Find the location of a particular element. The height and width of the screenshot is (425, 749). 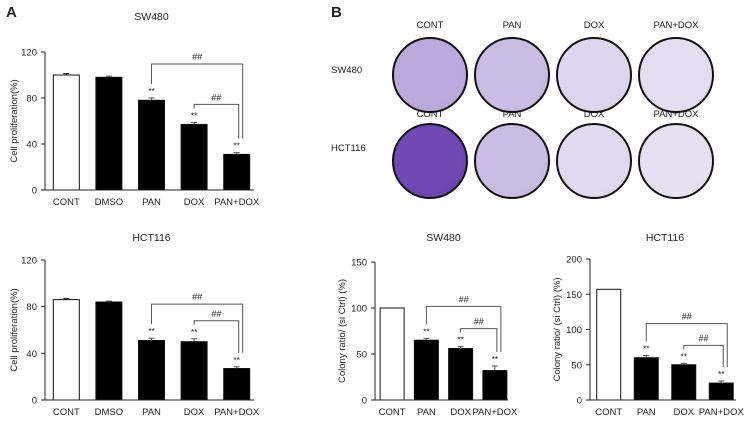

y-tick-label: 200 is located at coordinates (574, 260).